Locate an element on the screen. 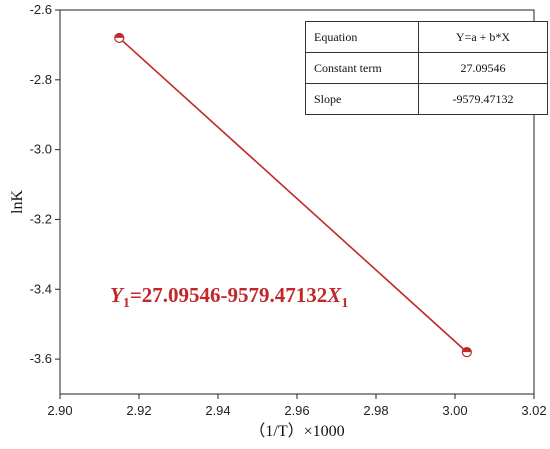  equation-y-var: Y is located at coordinates (116, 295).